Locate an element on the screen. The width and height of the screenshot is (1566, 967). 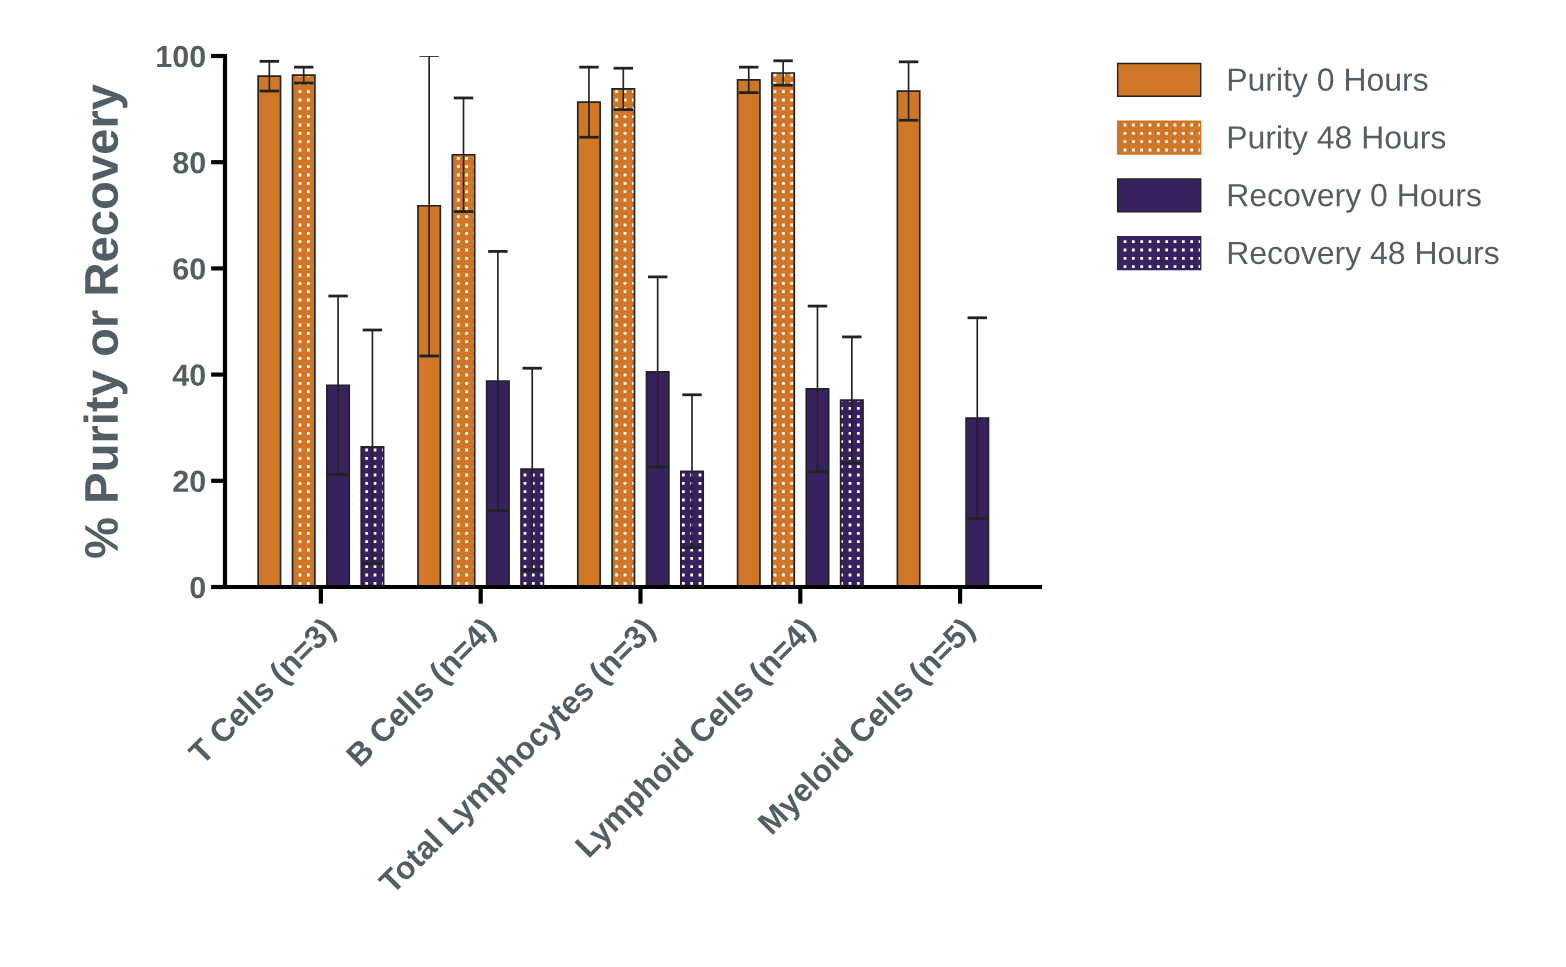
y-tick-label: 40 is located at coordinates (188, 375).